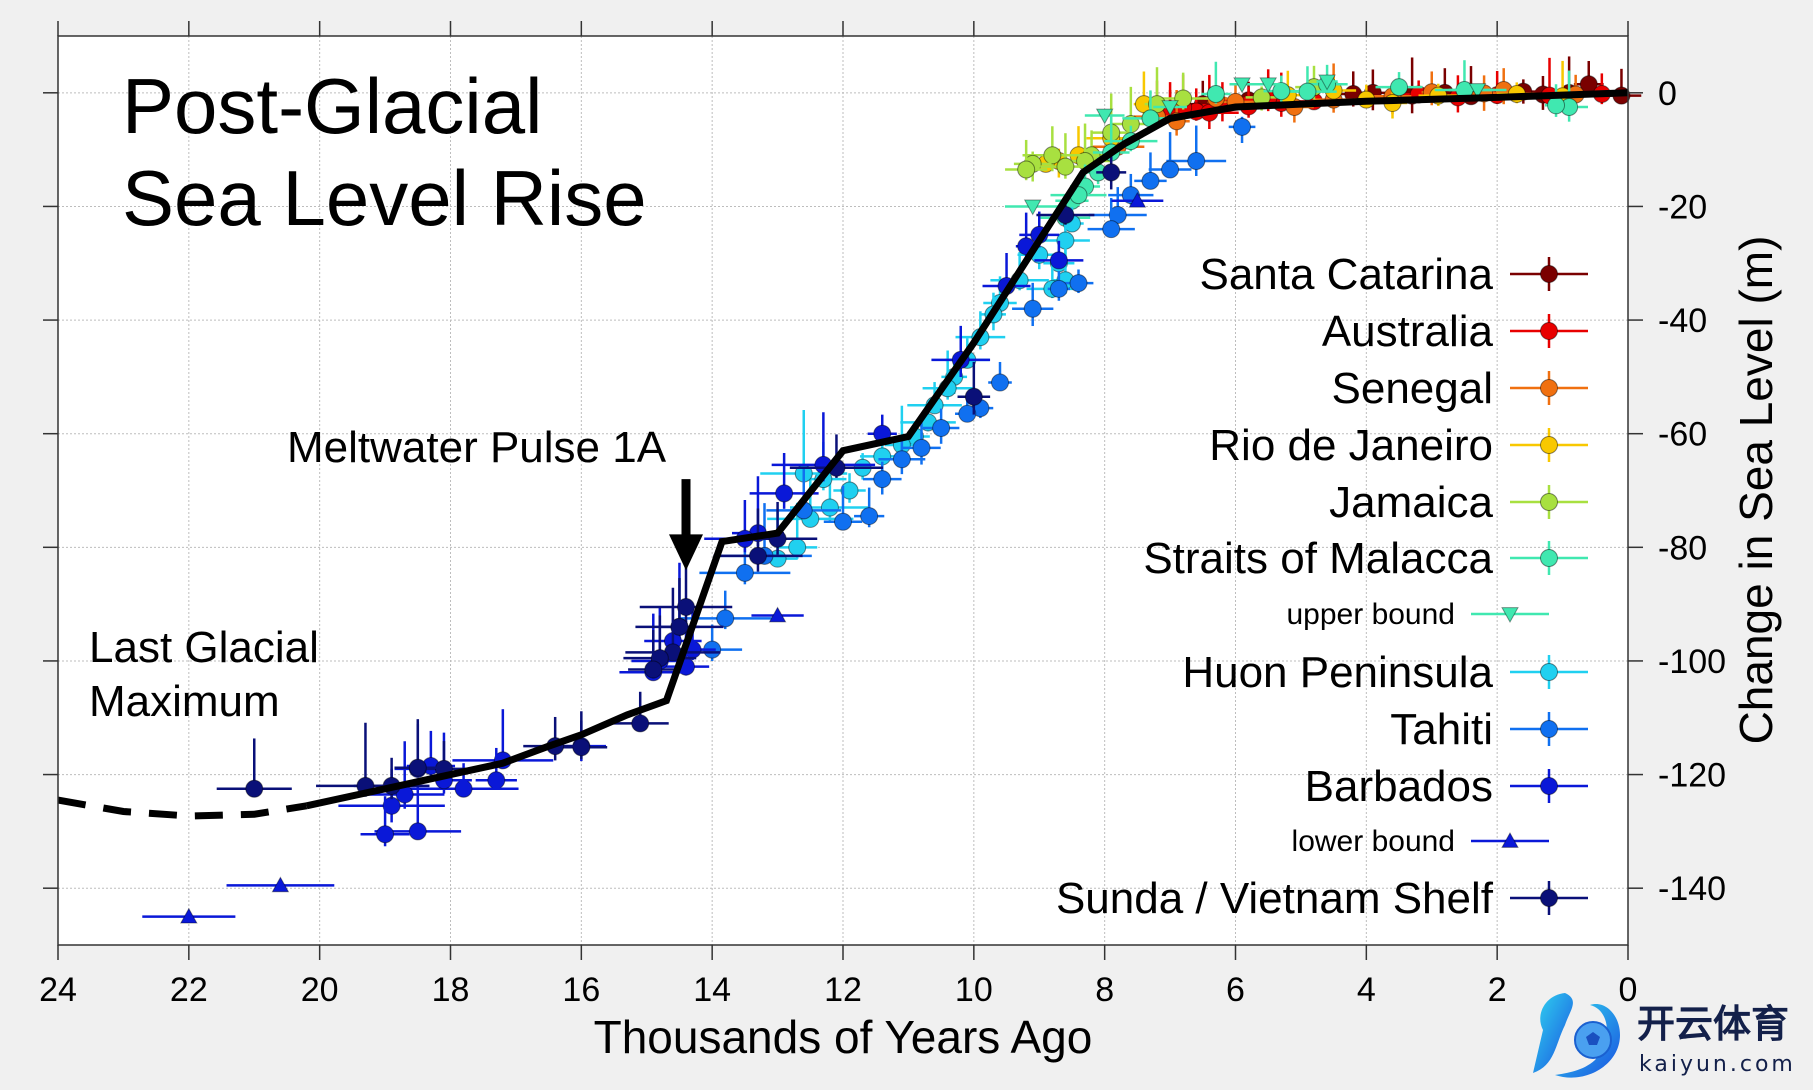  I want to click on x-tick-label: 0, so click(1628, 990).